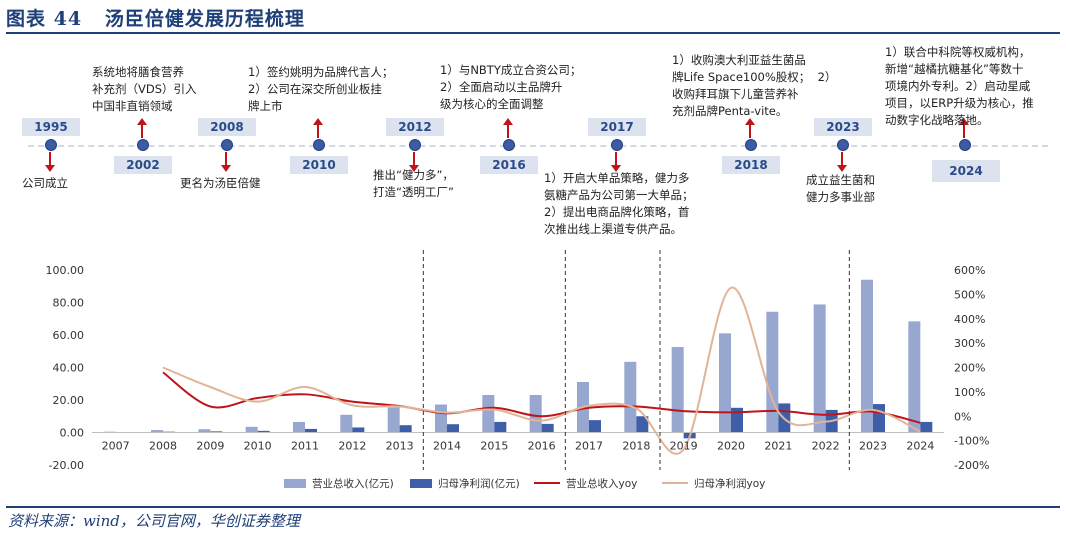 Image resolution: width=1066 pixels, height=539 pixels. I want to click on event-2008: 更名为汤臣倍健, so click(220, 183).